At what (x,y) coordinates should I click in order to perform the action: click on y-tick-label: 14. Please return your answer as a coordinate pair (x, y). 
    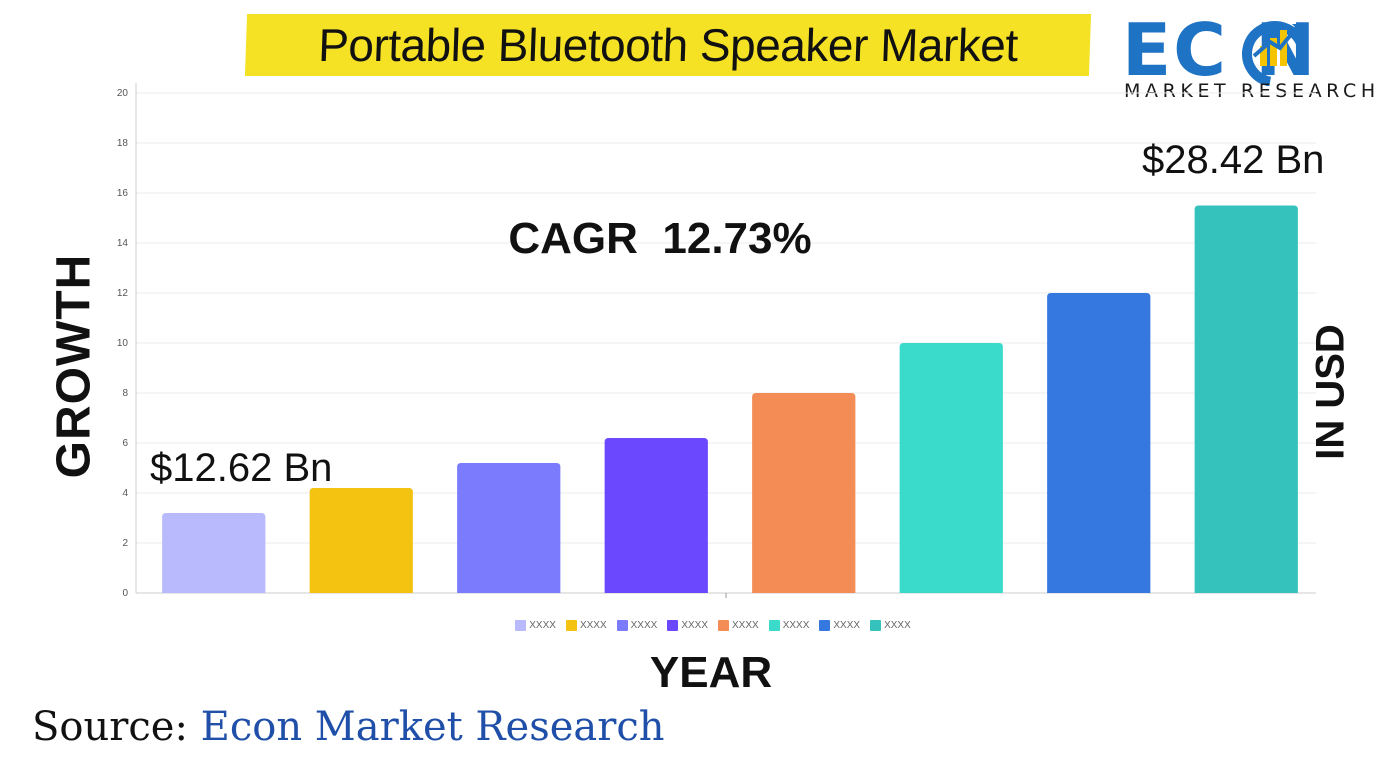
    Looking at the image, I should click on (123, 243).